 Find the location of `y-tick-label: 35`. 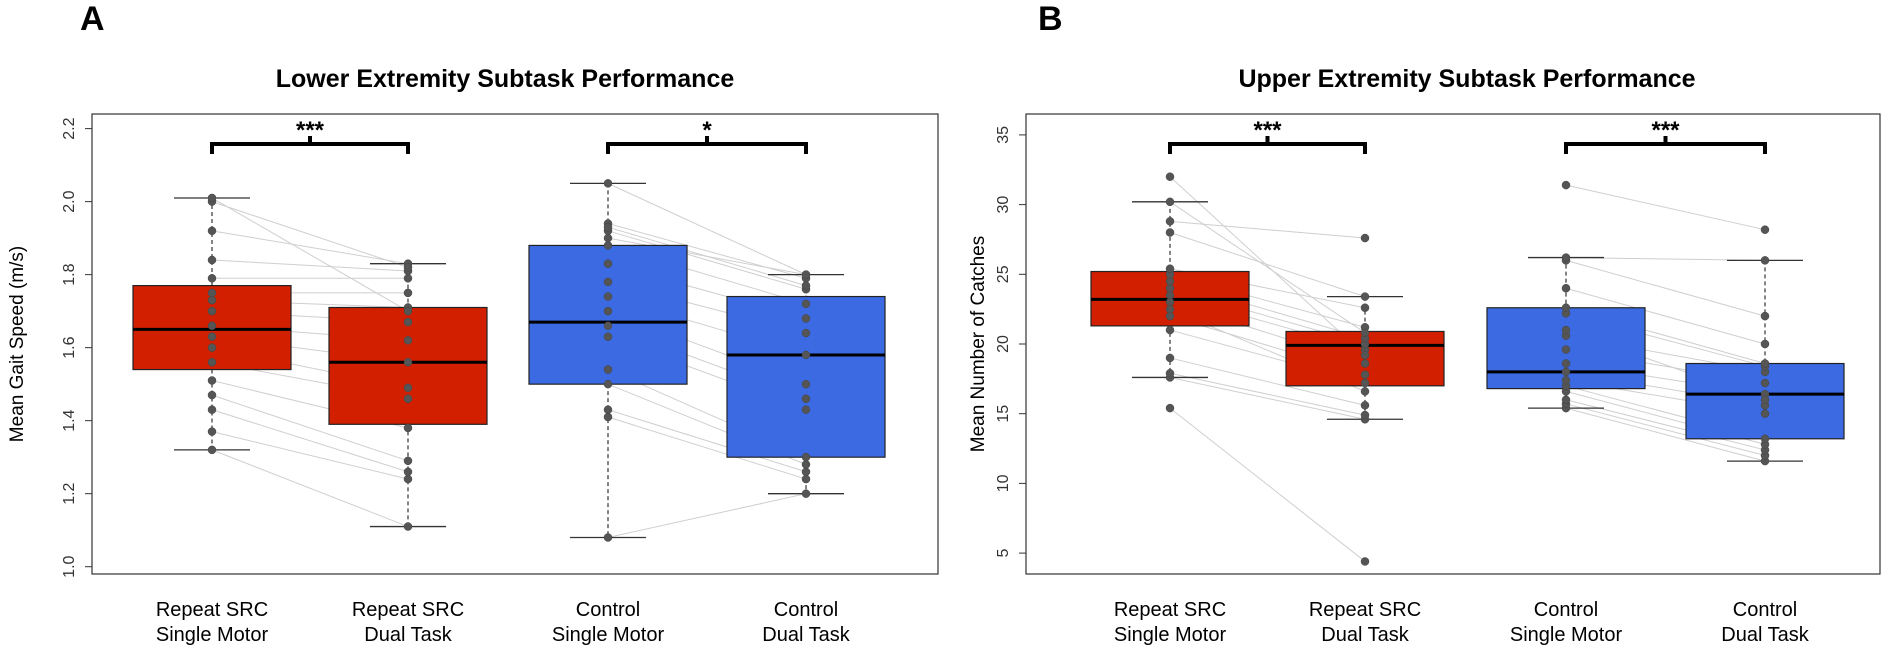

y-tick-label: 35 is located at coordinates (1003, 135).